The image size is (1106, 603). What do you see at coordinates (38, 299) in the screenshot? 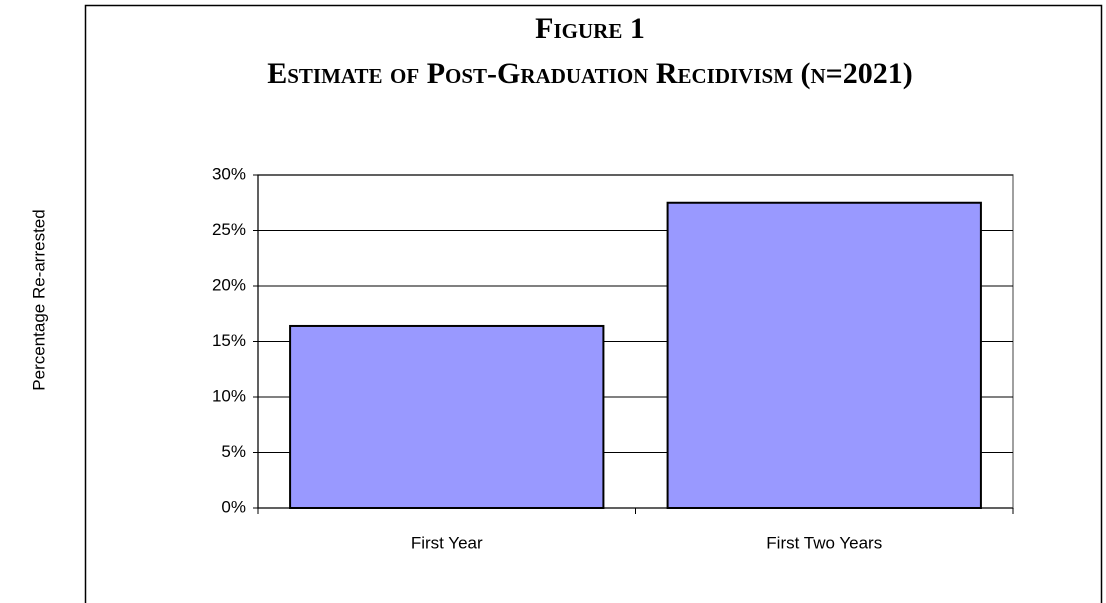
I see `y-axis-label: Percentage Re-arrested` at bounding box center [38, 299].